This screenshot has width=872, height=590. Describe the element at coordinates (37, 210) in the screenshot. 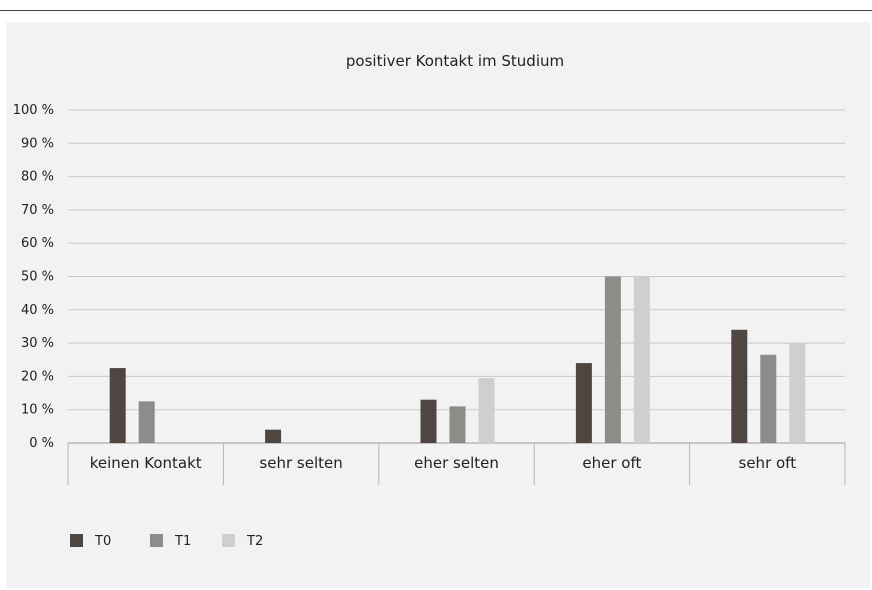

I see `y-tick-label: 70 %` at that location.